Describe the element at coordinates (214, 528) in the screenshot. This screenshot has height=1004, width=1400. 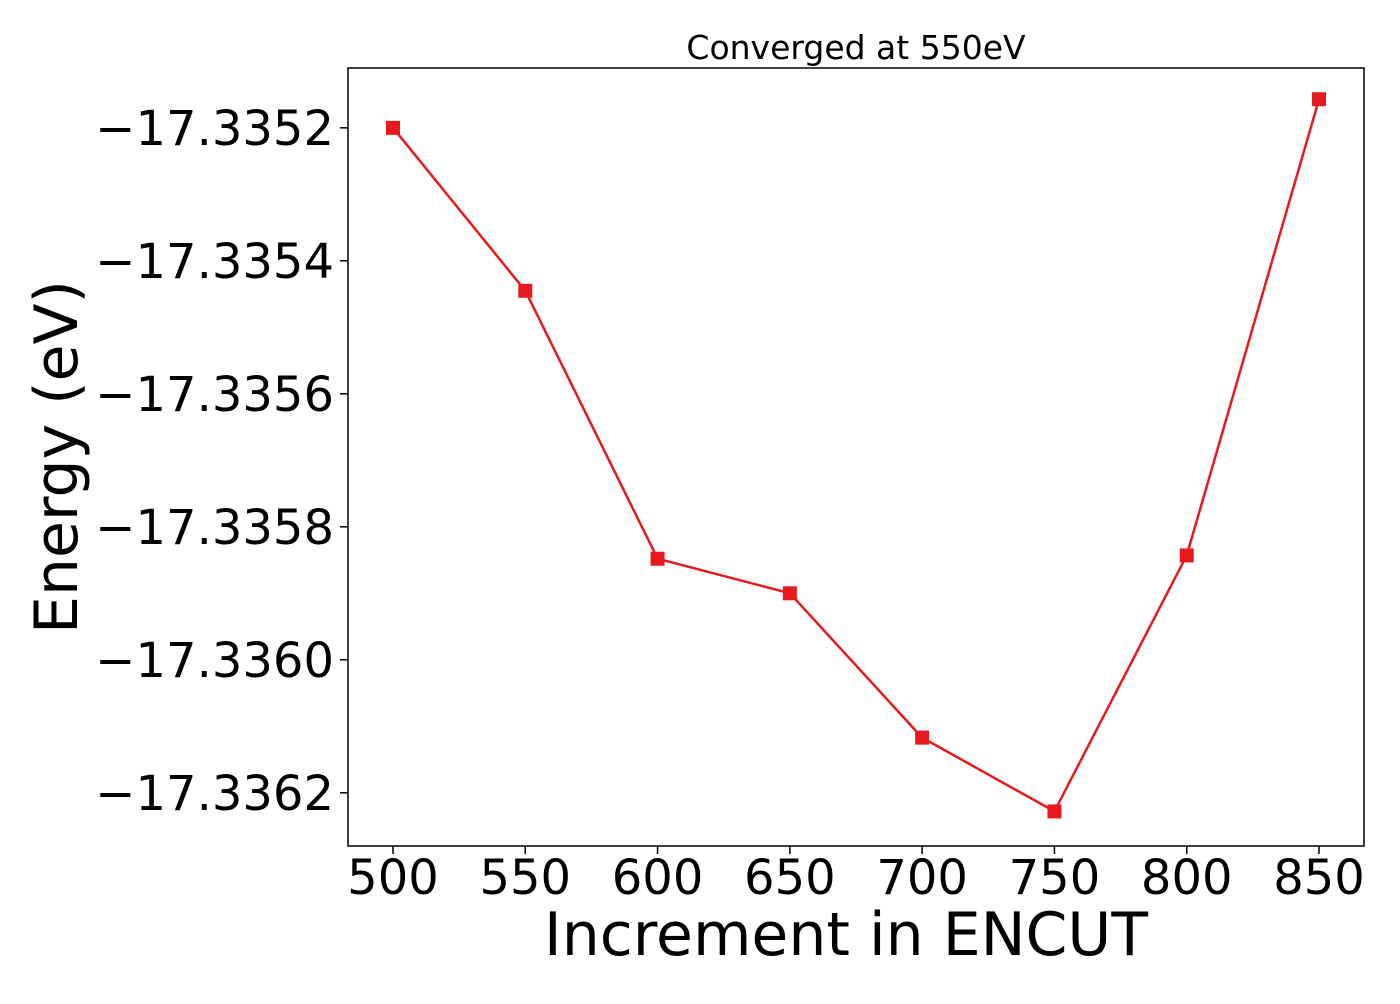
I see `y-tick-label: −17.3358` at that location.